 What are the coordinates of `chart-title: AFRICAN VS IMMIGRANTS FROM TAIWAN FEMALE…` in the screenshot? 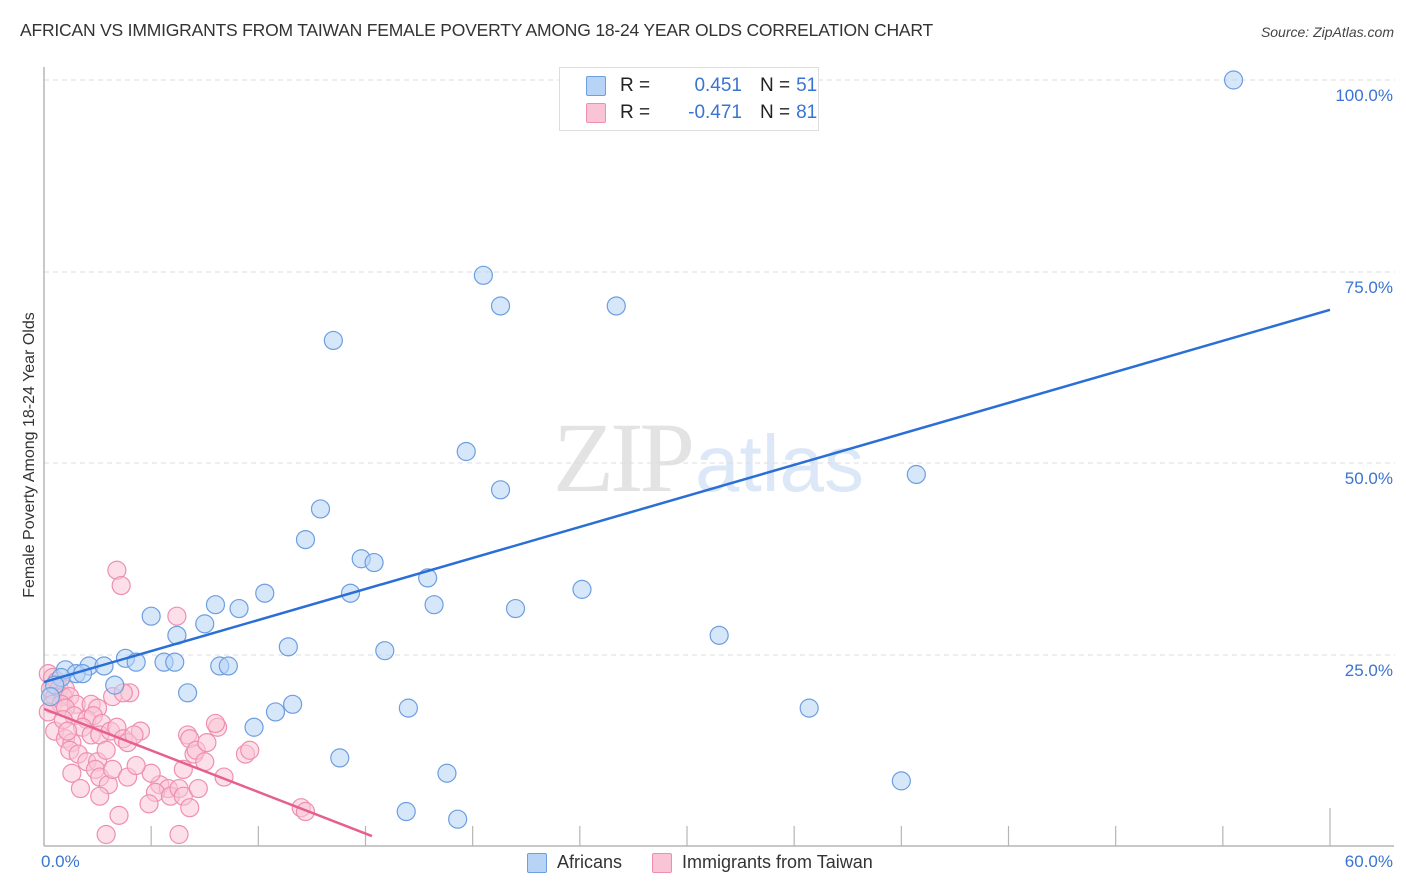 It's located at (476, 30).